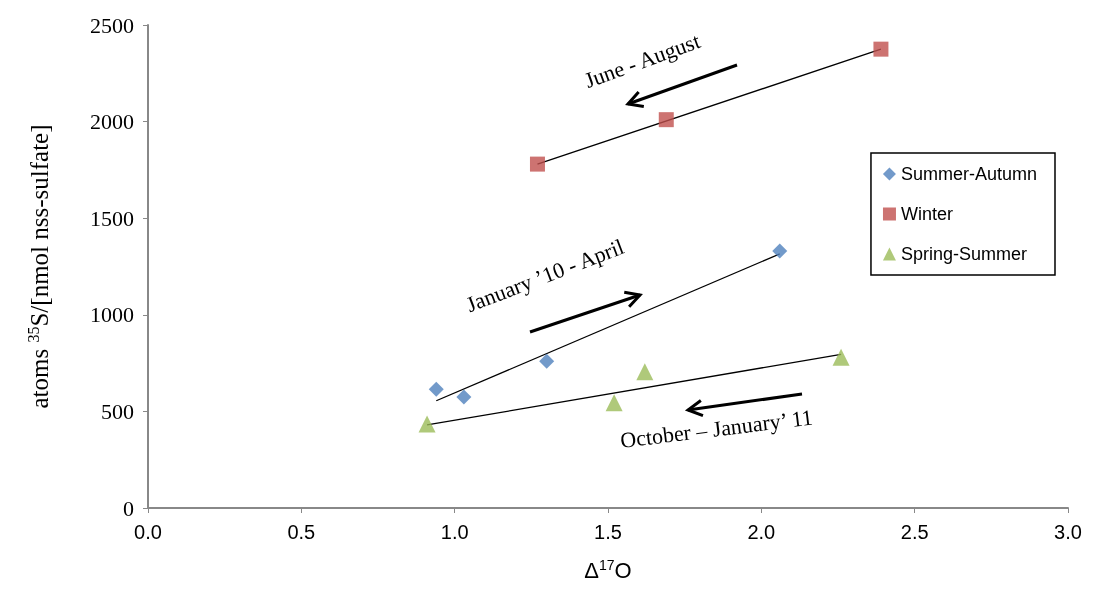 Image resolution: width=1095 pixels, height=613 pixels. What do you see at coordinates (112, 122) in the screenshot?
I see `y-tick-label: 2000` at bounding box center [112, 122].